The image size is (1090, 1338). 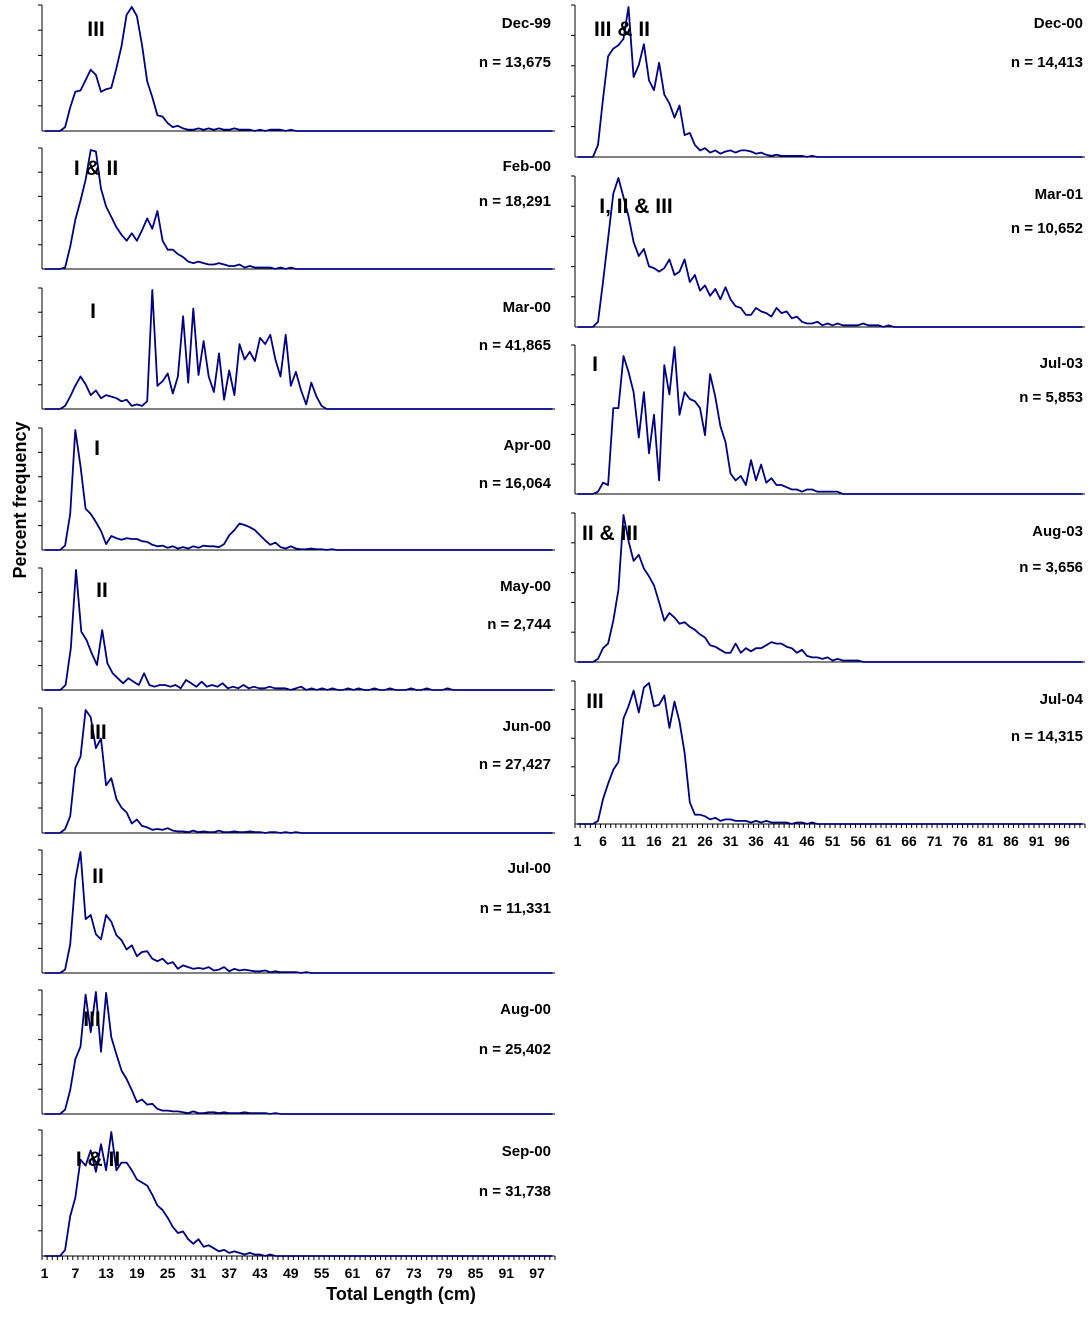 What do you see at coordinates (515, 764) in the screenshot?
I see `sample-size-label: n = 27,427` at bounding box center [515, 764].